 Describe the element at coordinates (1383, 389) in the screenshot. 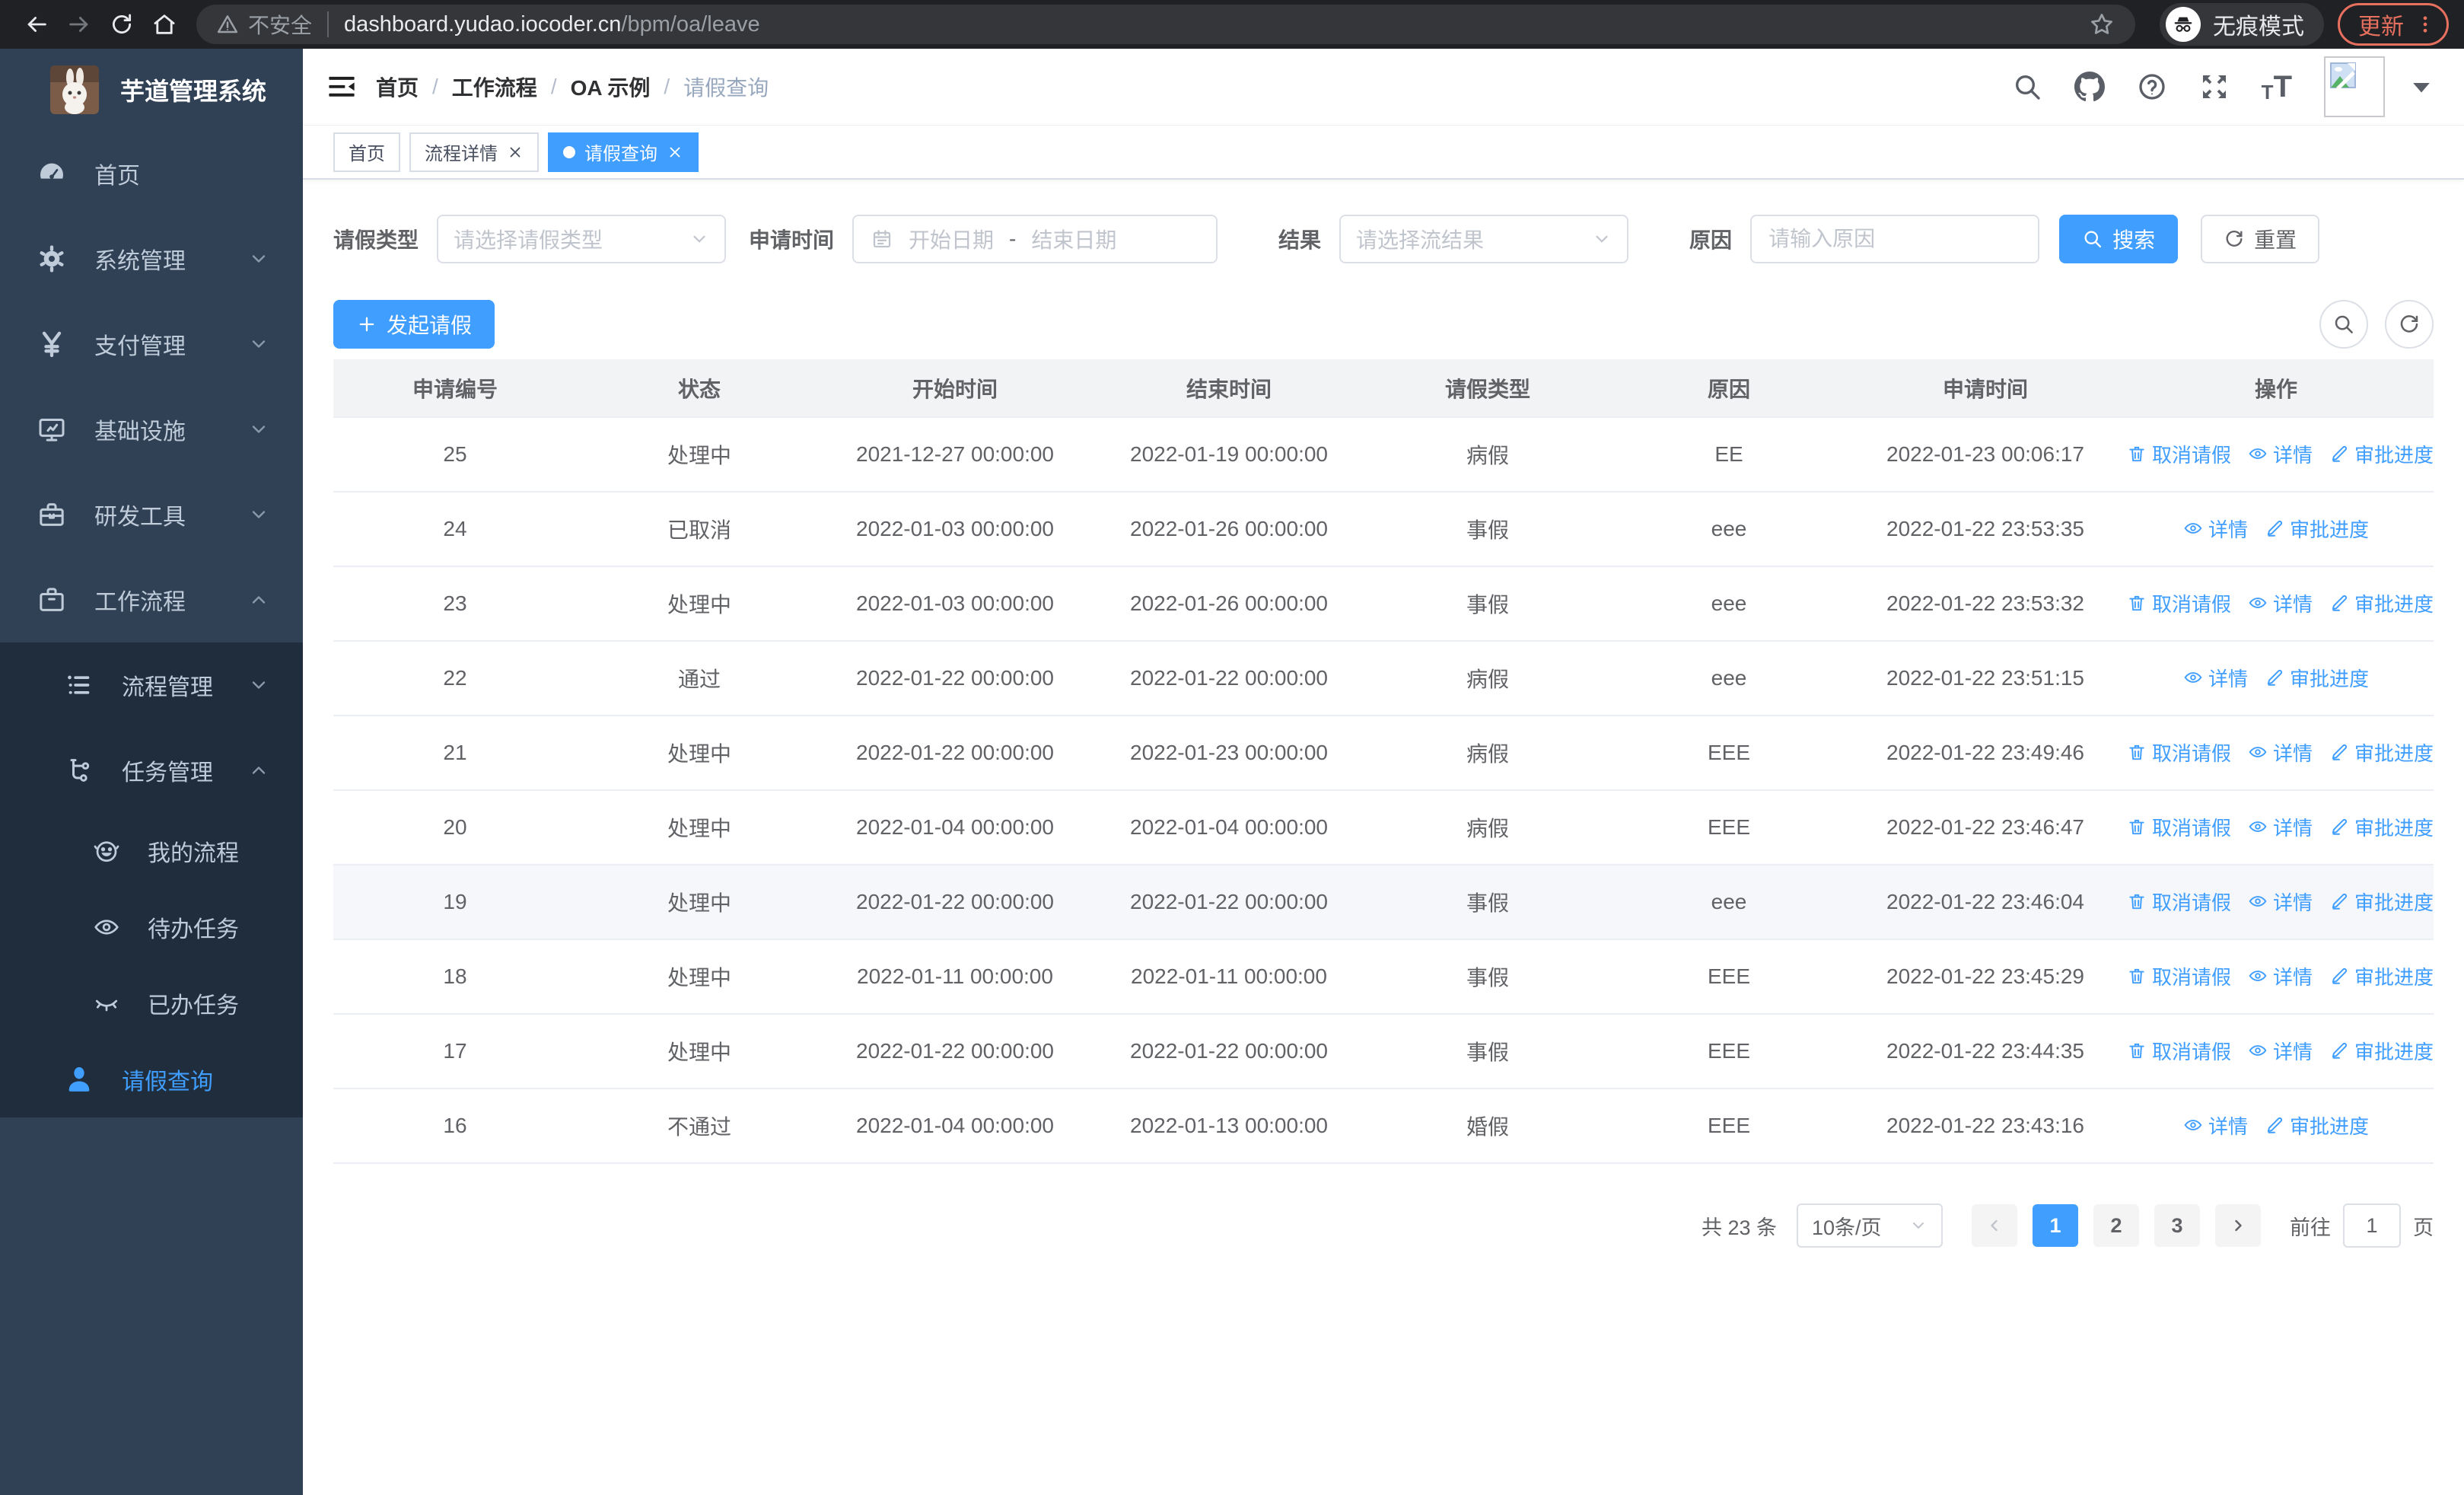

I see `table-header-row: 申请编号 状态 开始时间 结束时间 请假类型 原因 申请时间 操作` at that location.